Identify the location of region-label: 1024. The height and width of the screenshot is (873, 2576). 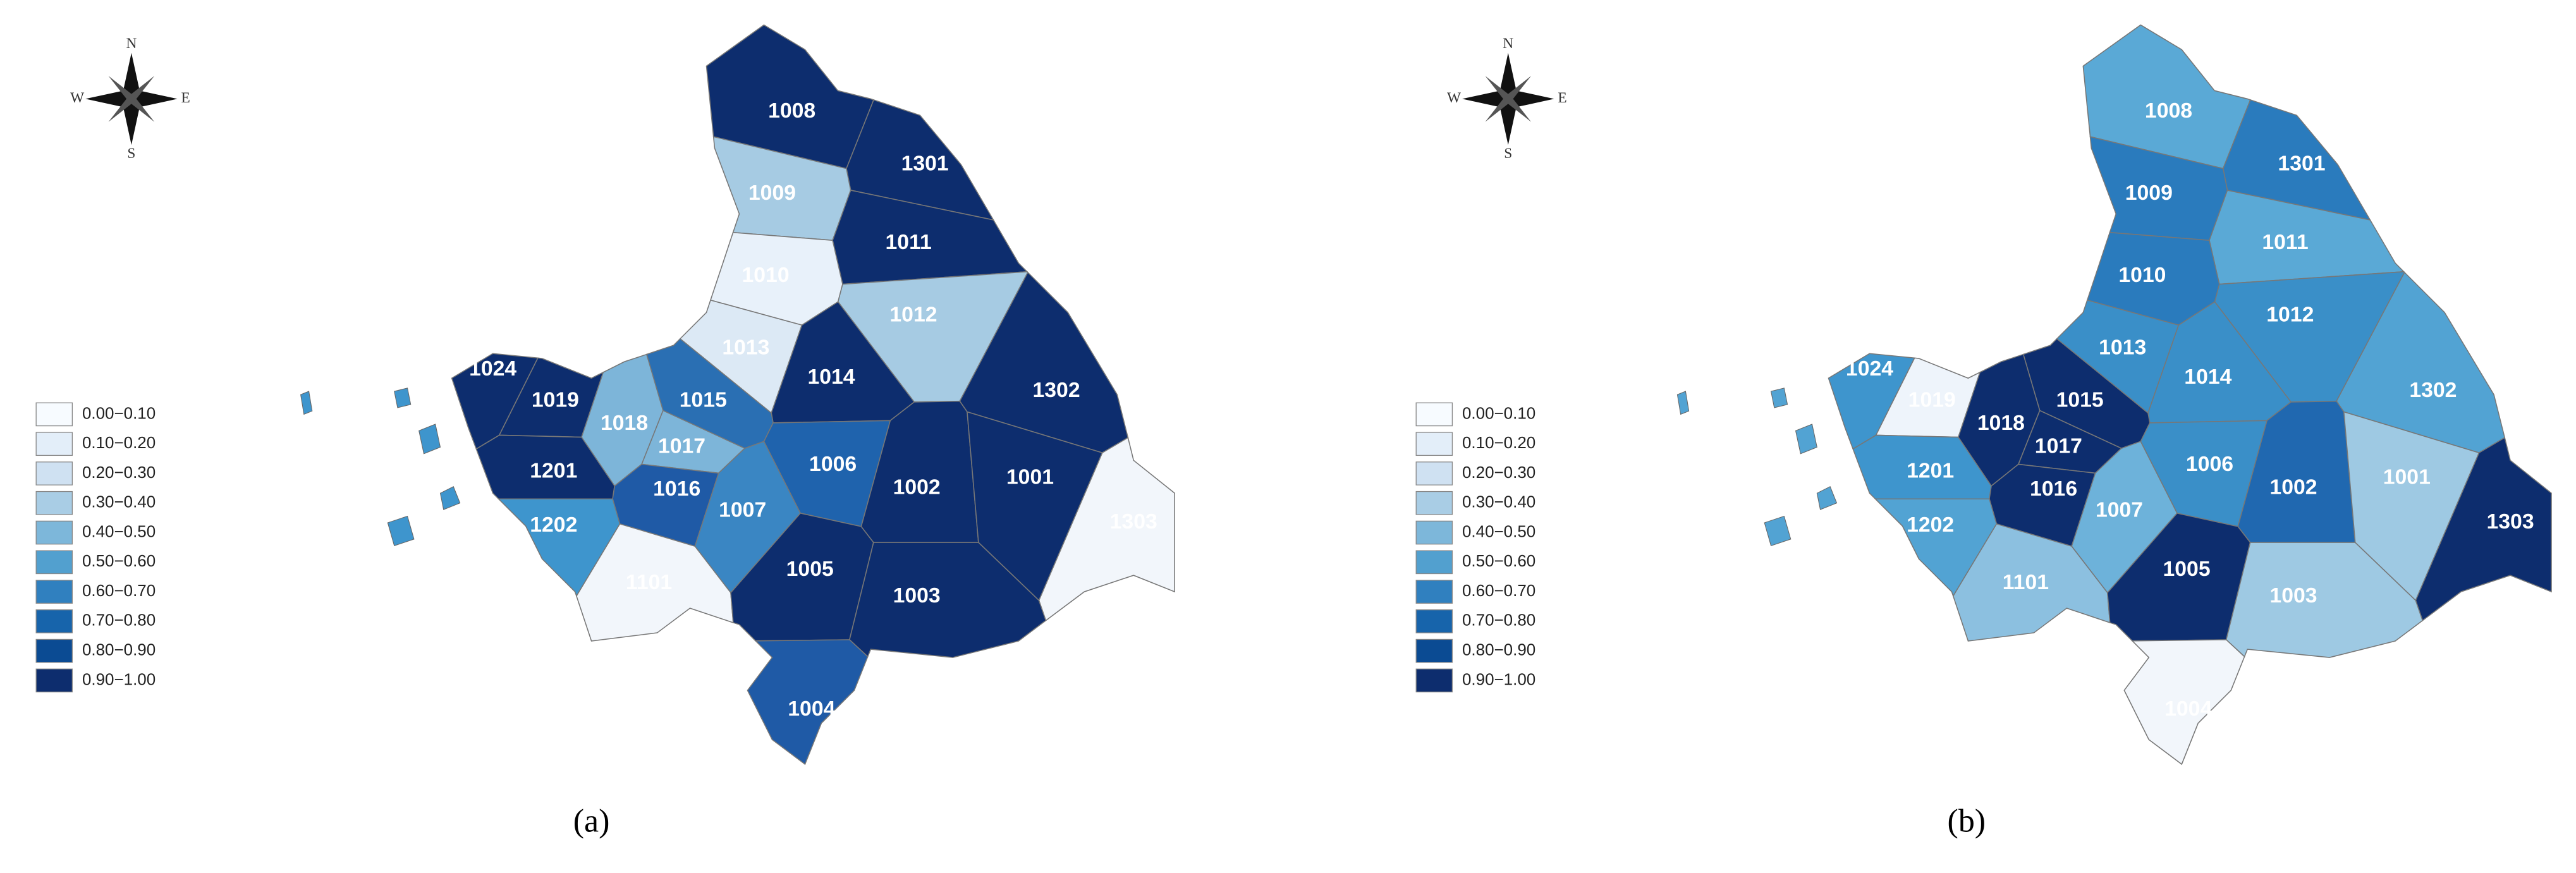
(492, 369).